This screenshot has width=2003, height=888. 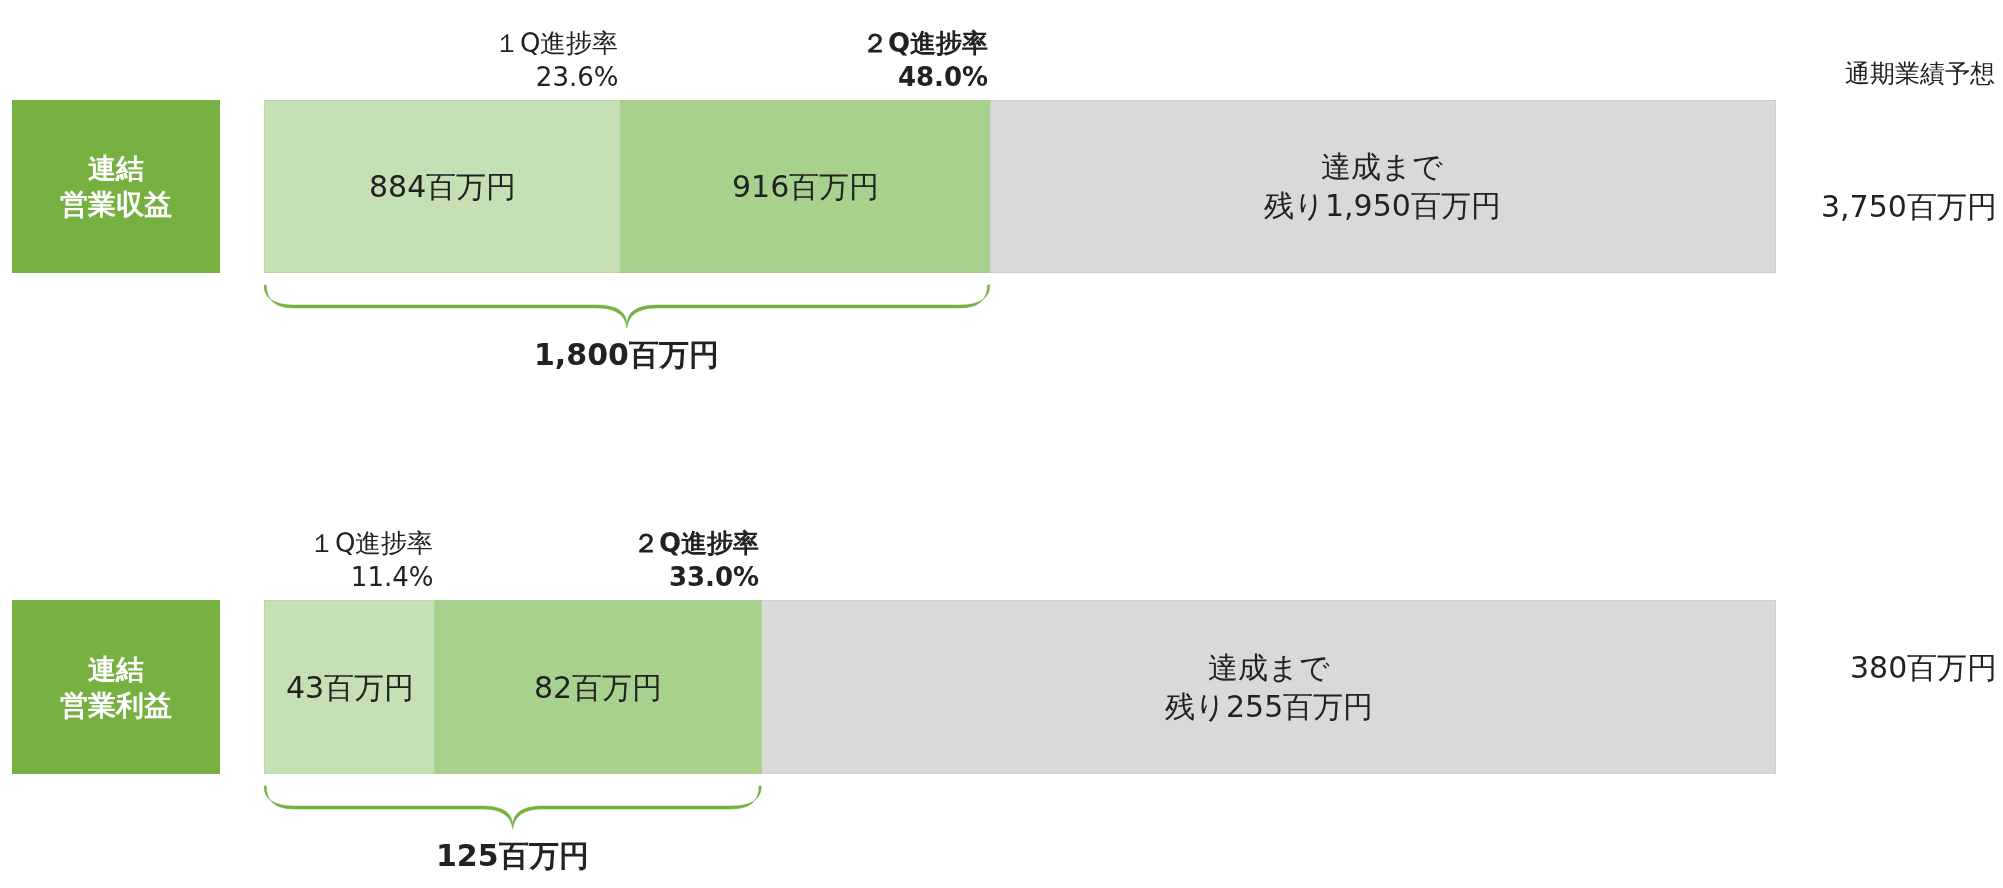 What do you see at coordinates (806, 186) in the screenshot?
I see `data-label: 916百万円` at bounding box center [806, 186].